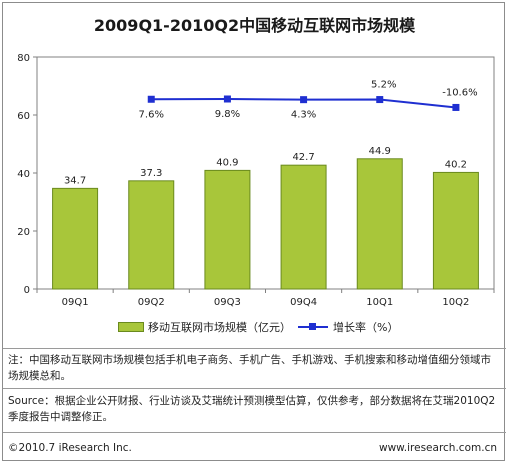  What do you see at coordinates (254, 432) in the screenshot?
I see `divider-bottom` at bounding box center [254, 432].